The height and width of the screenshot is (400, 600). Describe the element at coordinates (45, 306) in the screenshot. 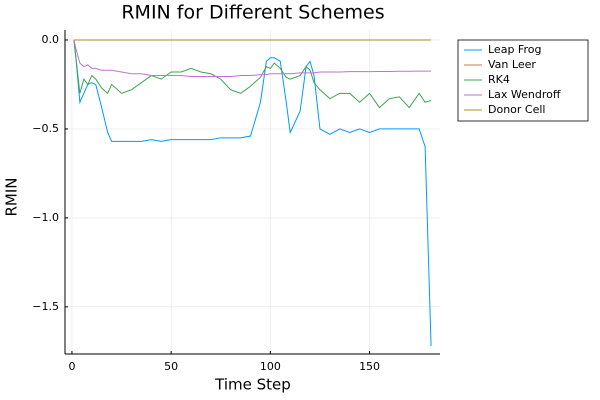

I see `y-tick-label: −1.5` at that location.